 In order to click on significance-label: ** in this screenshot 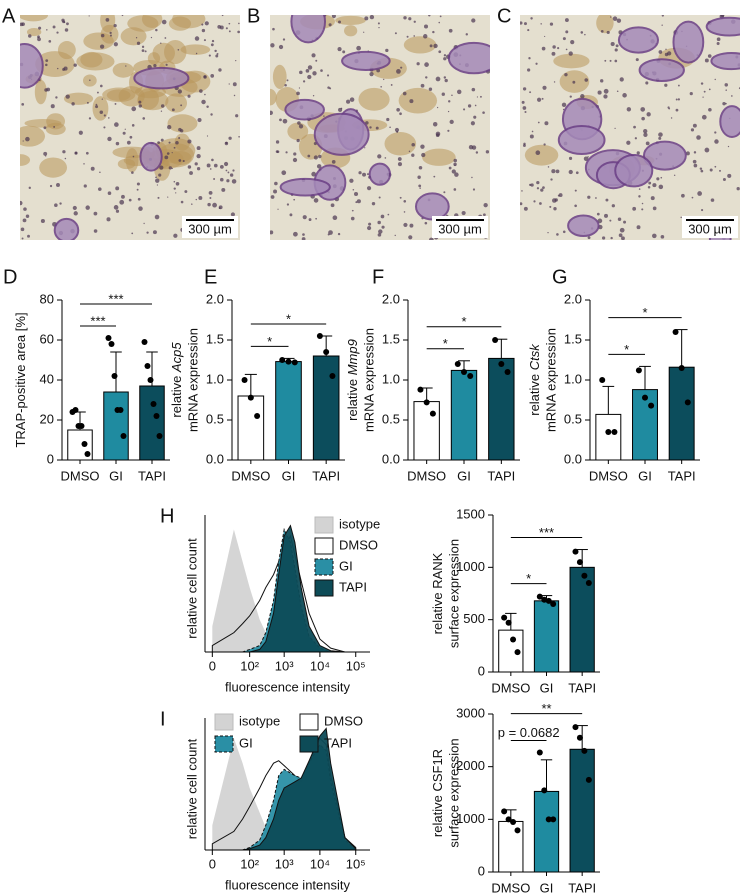, I will do `click(546, 708)`.